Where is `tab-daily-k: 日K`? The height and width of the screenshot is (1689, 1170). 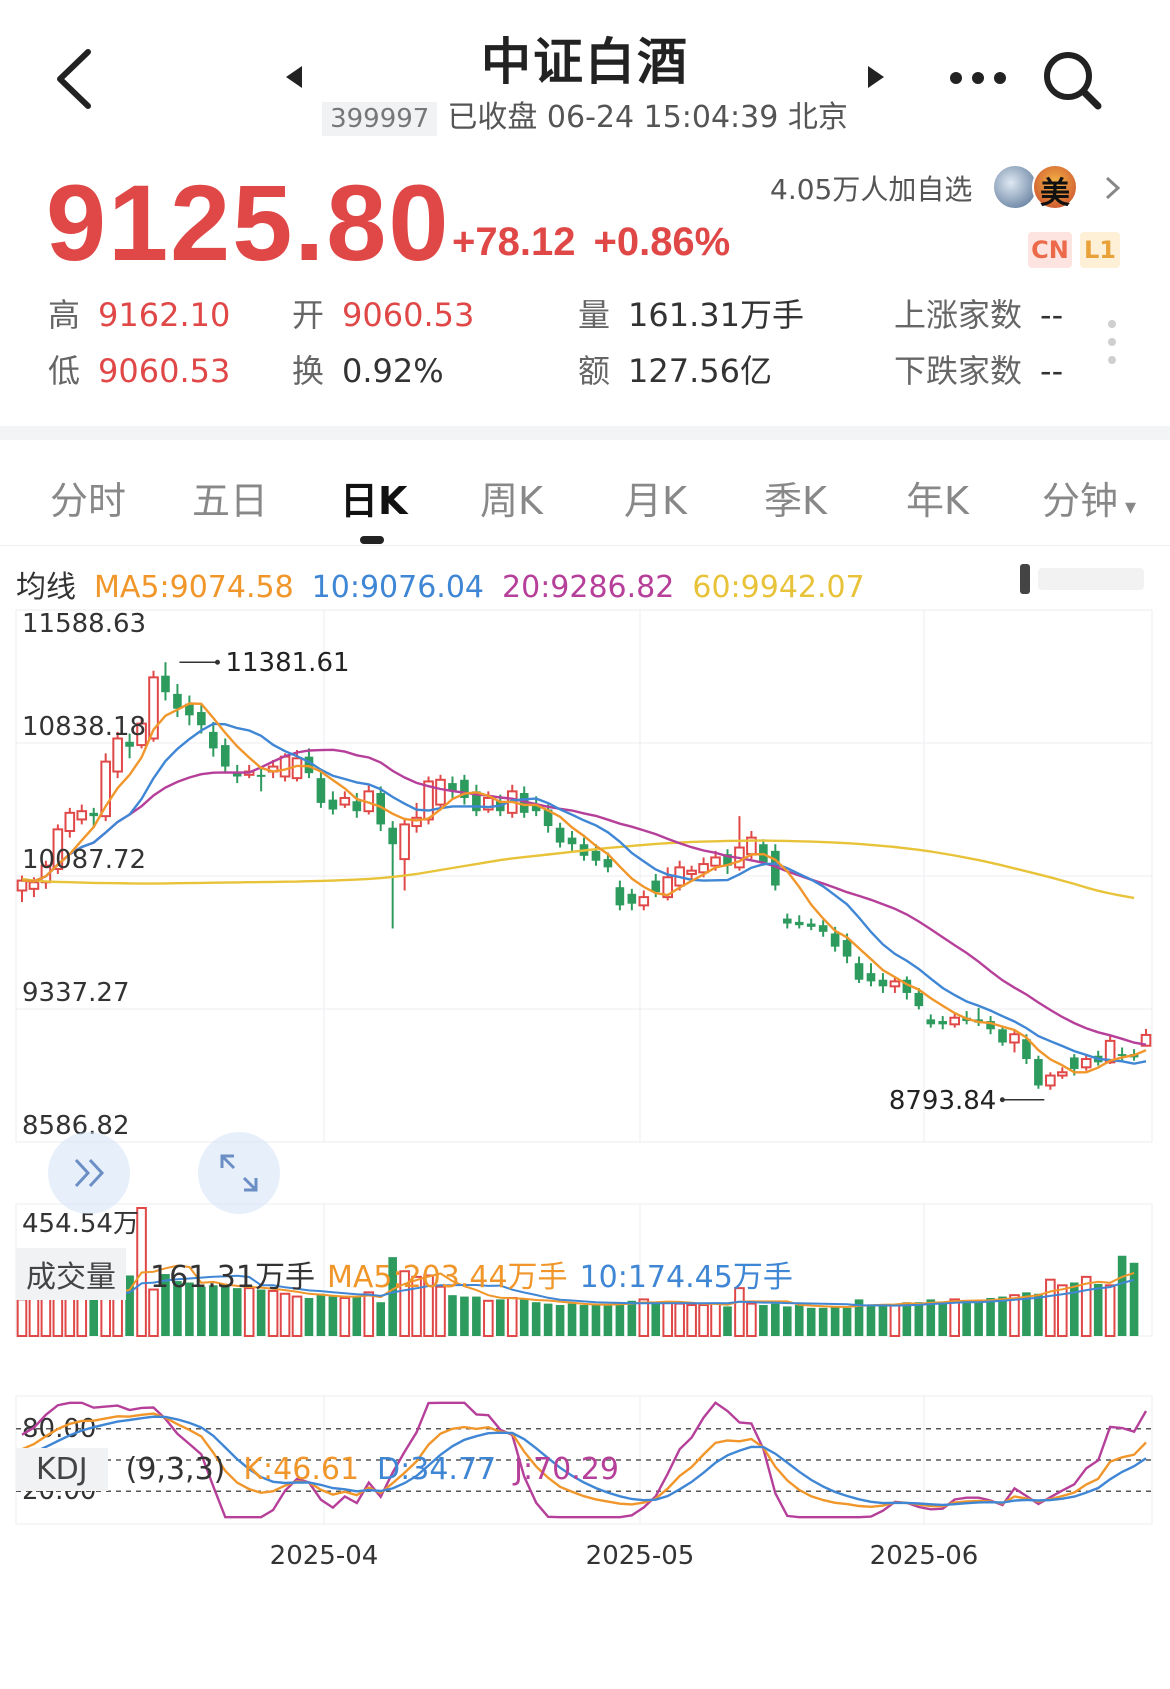
tab-daily-k: 日K is located at coordinates (374, 501).